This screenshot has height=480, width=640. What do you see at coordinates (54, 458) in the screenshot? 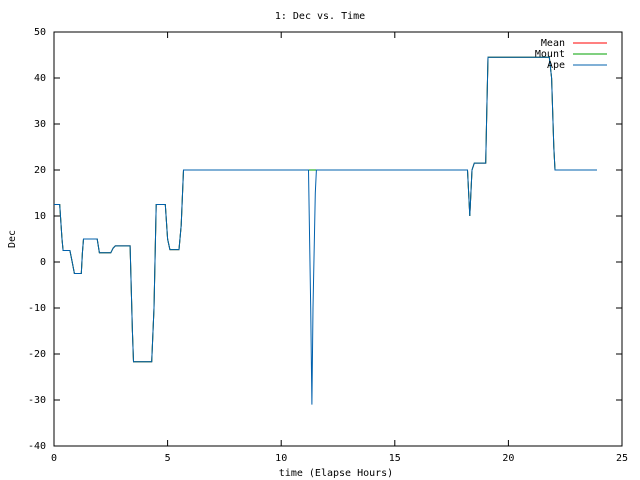
I see `x-tick-label: 0` at bounding box center [54, 458].